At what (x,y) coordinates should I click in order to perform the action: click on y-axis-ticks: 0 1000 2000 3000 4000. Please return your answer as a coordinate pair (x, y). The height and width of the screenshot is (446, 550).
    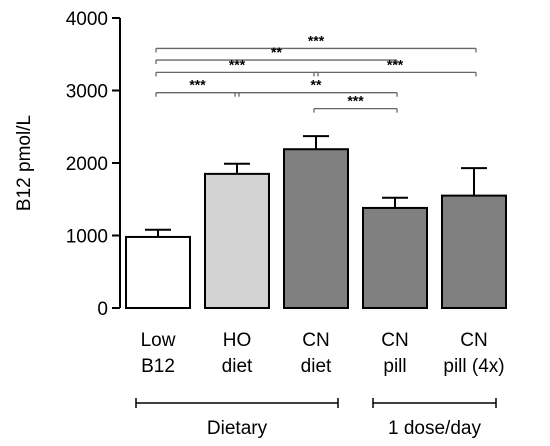
    Looking at the image, I should click on (93, 164).